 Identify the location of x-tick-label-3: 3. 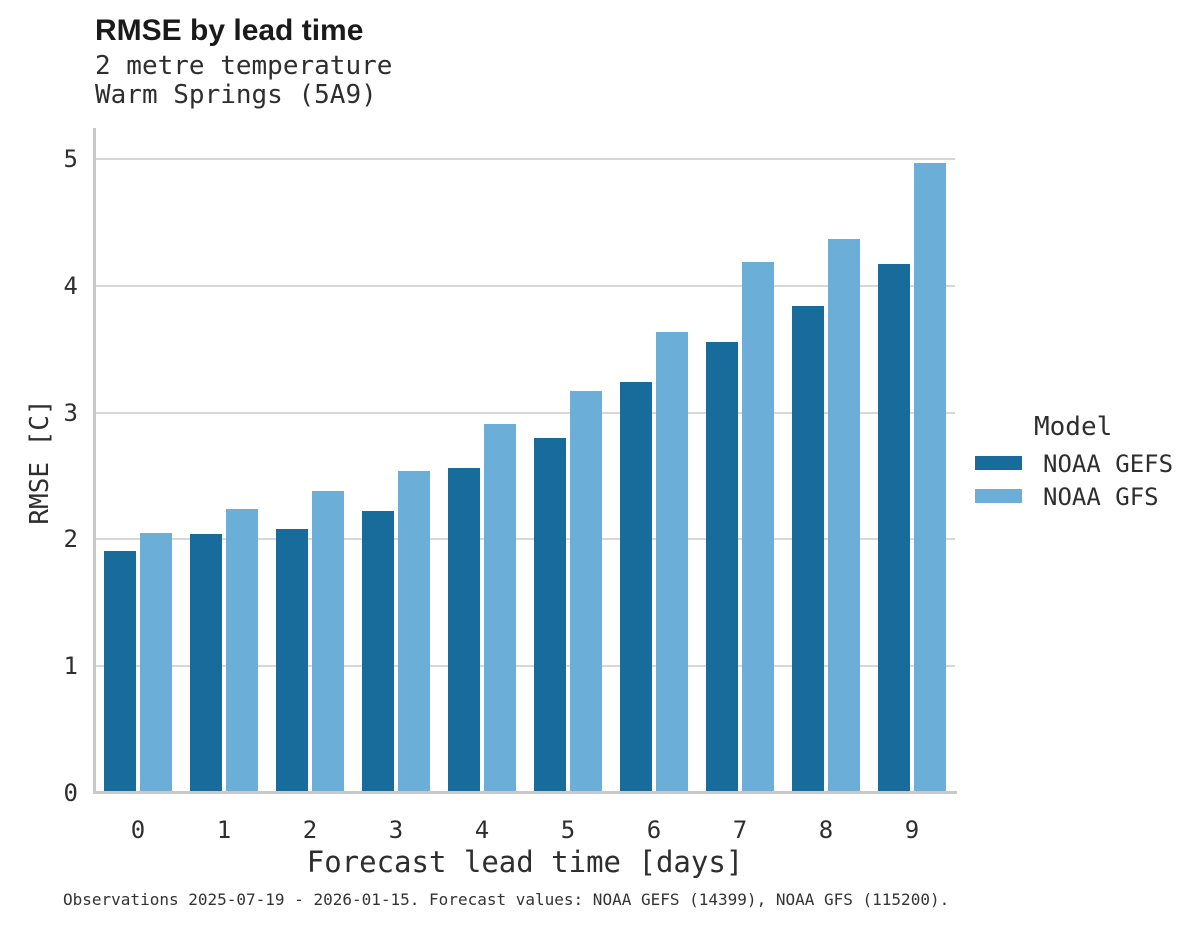
(396, 830).